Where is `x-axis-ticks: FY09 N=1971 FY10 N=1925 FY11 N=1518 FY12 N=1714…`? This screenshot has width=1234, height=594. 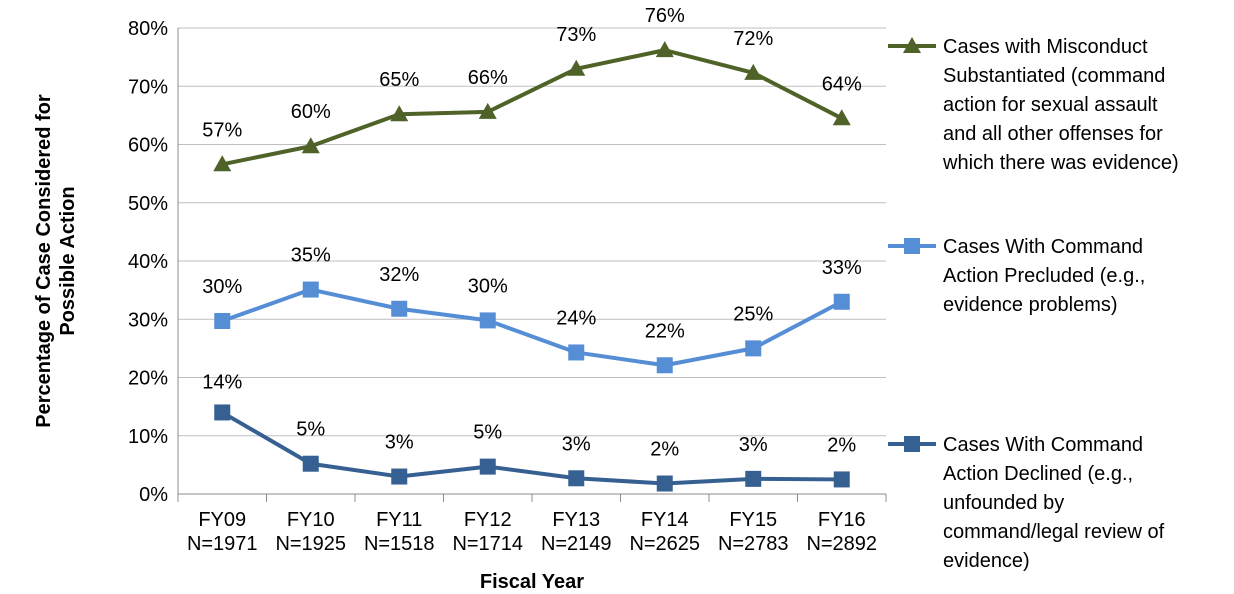 x-axis-ticks: FY09 N=1971 FY10 N=1925 FY11 N=1518 FY12 N=1714… is located at coordinates (532, 532).